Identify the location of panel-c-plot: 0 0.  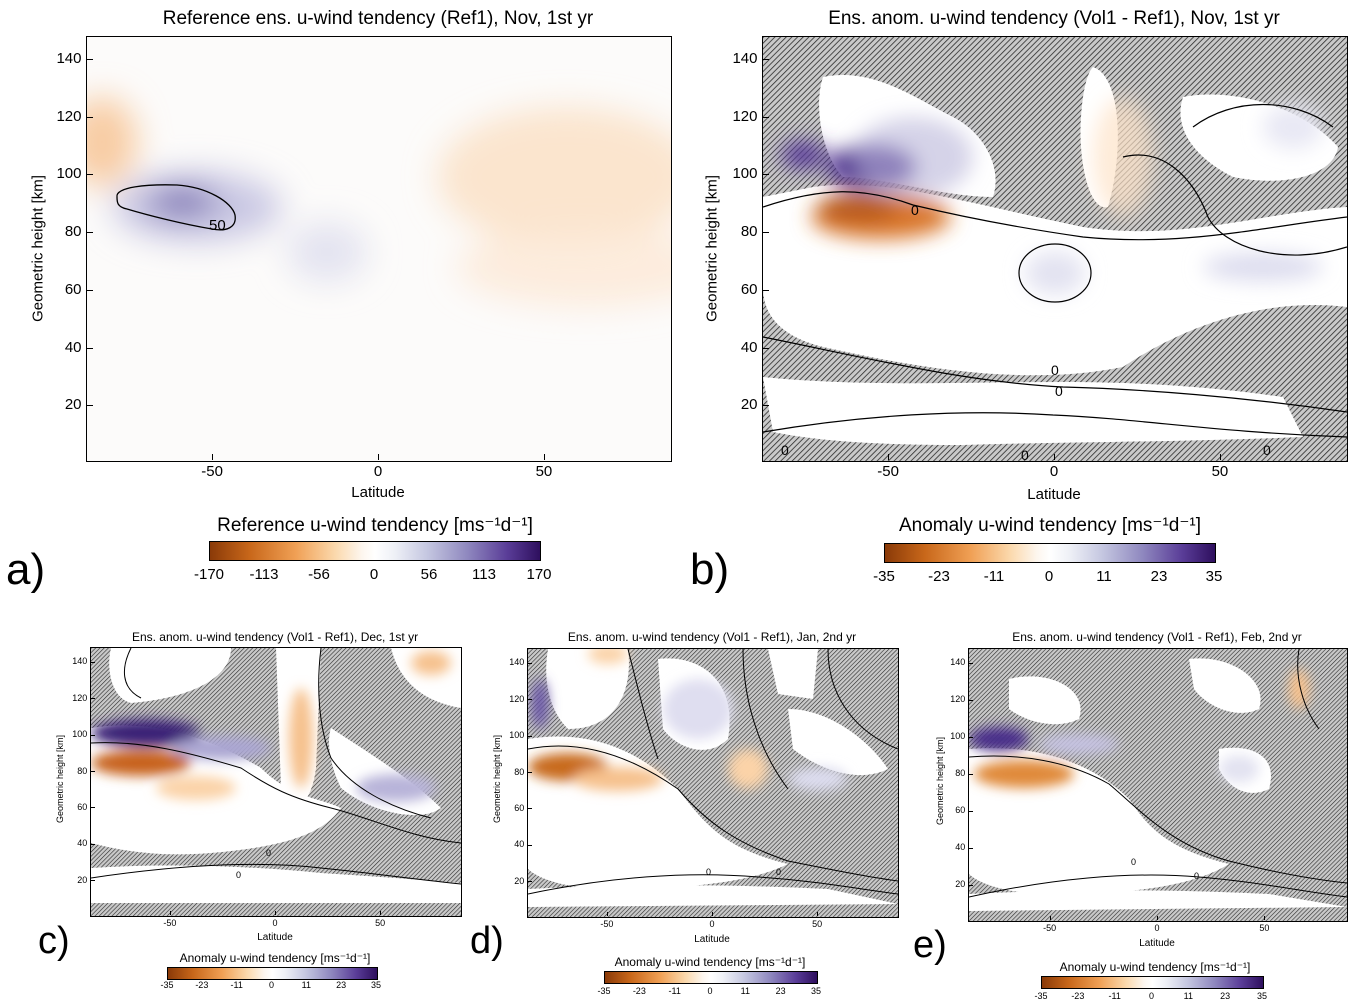
(276, 782).